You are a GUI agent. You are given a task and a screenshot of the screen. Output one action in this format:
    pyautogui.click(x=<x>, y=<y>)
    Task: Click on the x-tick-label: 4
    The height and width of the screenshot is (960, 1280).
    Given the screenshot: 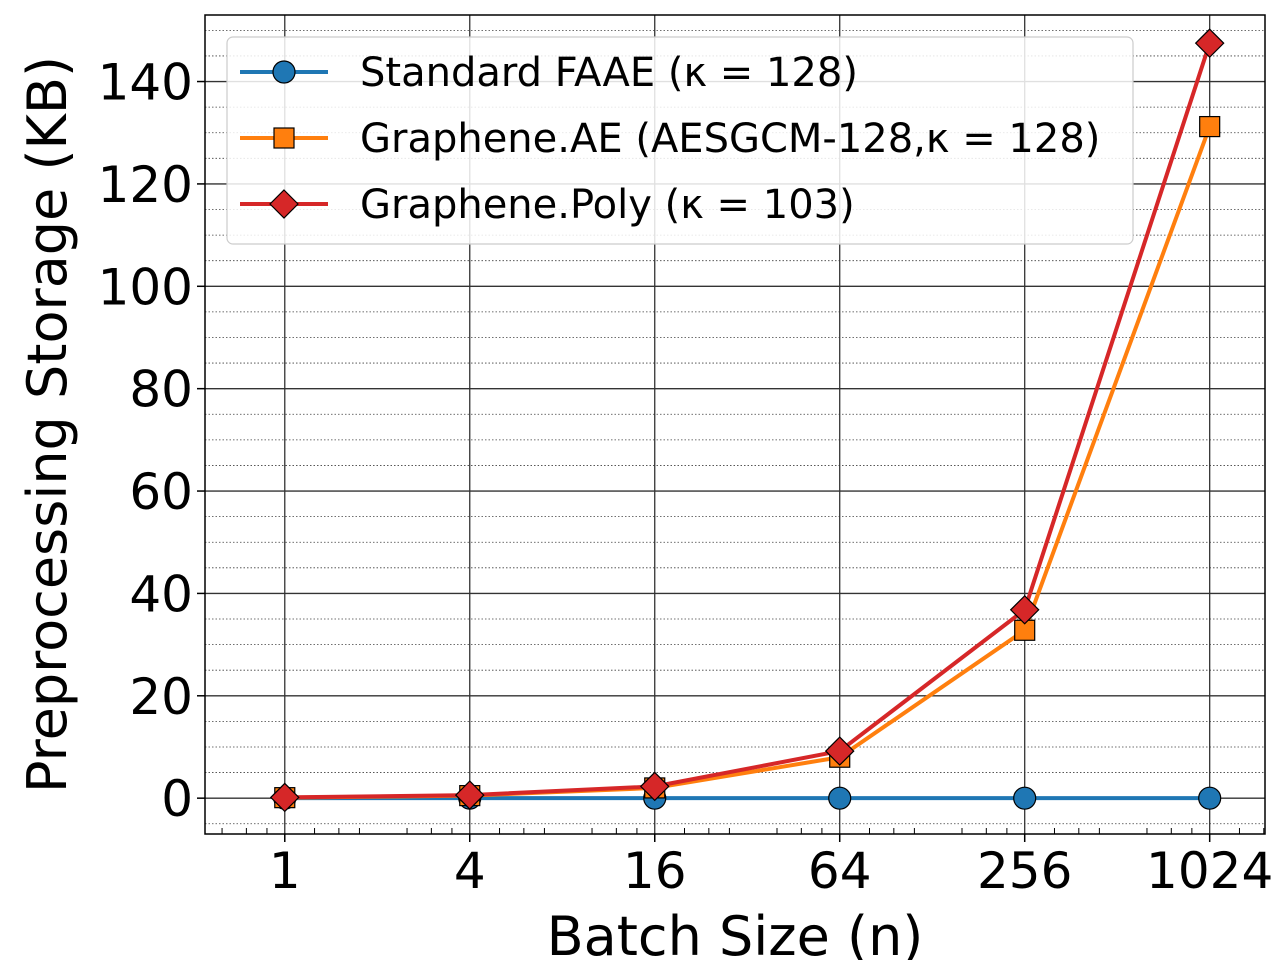 What is the action you would take?
    pyautogui.click(x=470, y=871)
    